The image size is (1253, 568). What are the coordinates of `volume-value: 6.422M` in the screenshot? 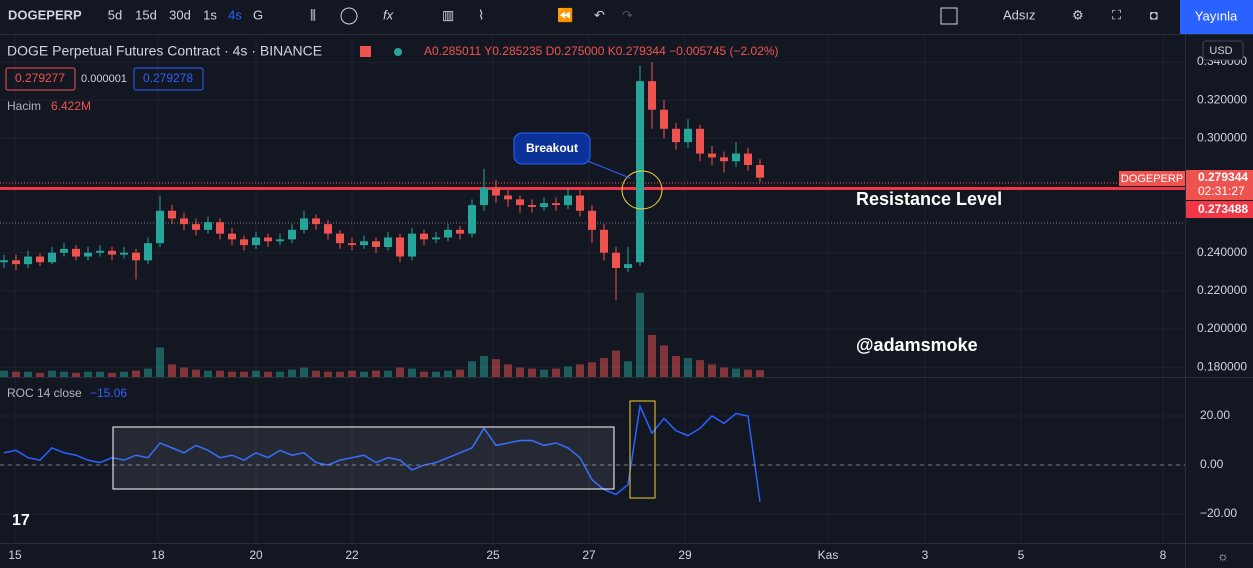 It's located at (71, 106).